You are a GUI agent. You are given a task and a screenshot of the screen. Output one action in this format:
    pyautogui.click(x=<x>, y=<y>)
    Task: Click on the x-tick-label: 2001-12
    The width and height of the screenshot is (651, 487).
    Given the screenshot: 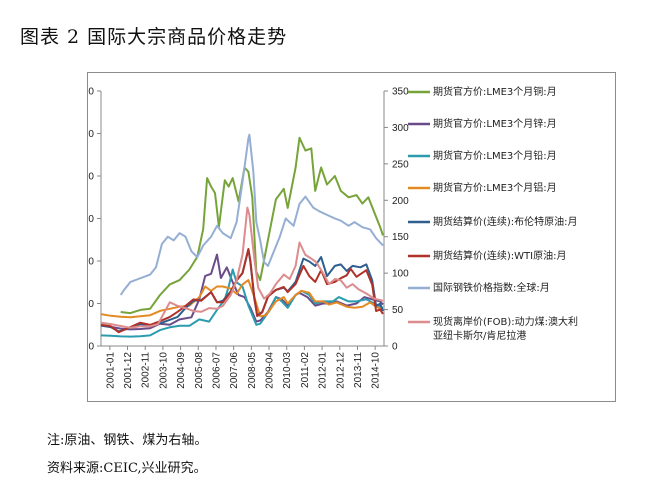 What is the action you would take?
    pyautogui.click(x=128, y=370)
    